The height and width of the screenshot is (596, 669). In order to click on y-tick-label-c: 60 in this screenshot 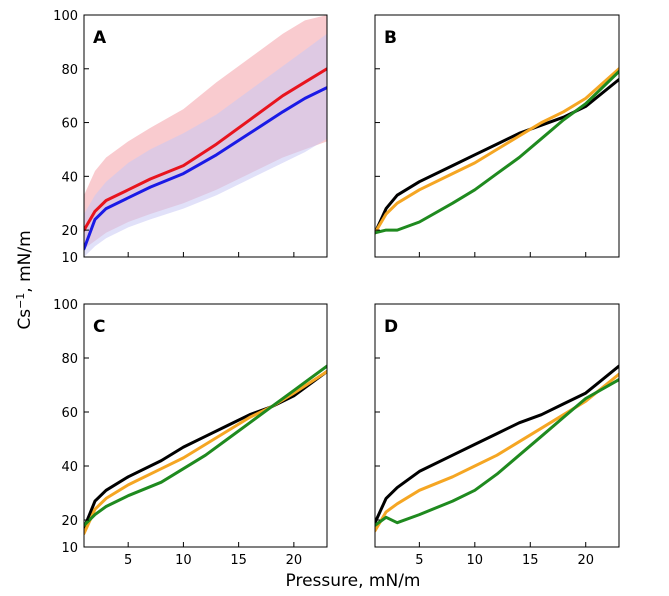, I will do `click(69, 413)`.